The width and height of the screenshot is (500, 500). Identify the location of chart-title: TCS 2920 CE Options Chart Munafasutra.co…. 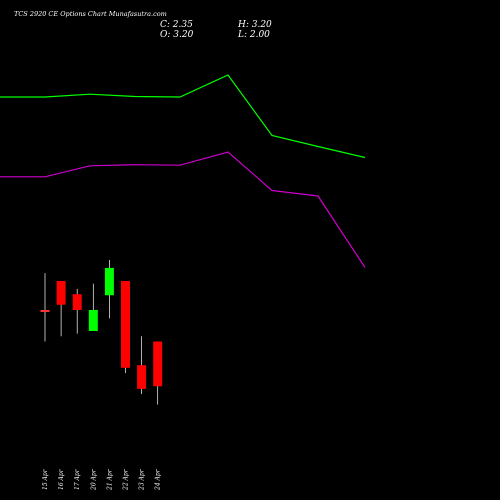
(90, 14).